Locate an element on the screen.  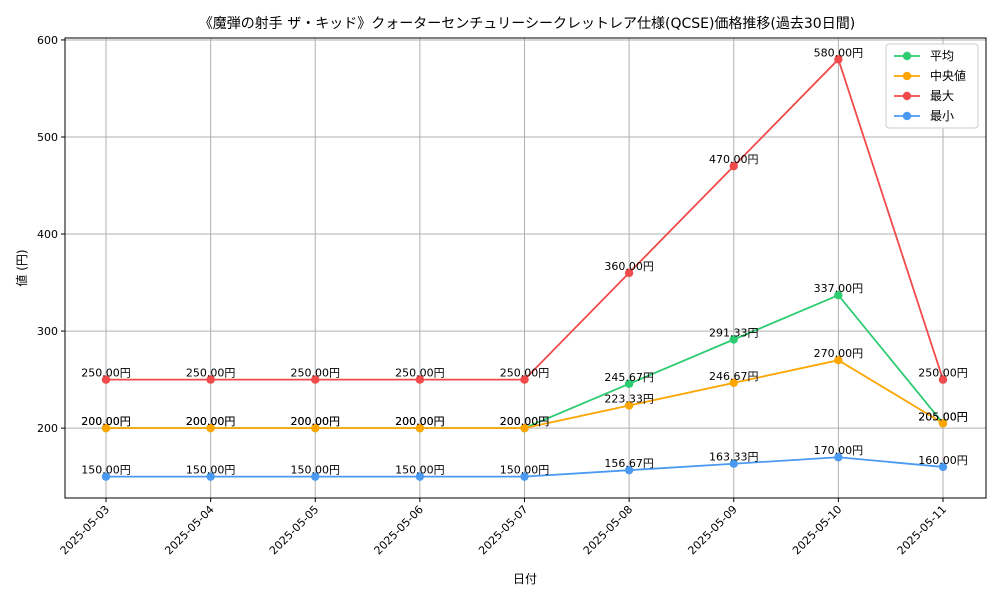
data-label: 163.33円 is located at coordinates (734, 457).